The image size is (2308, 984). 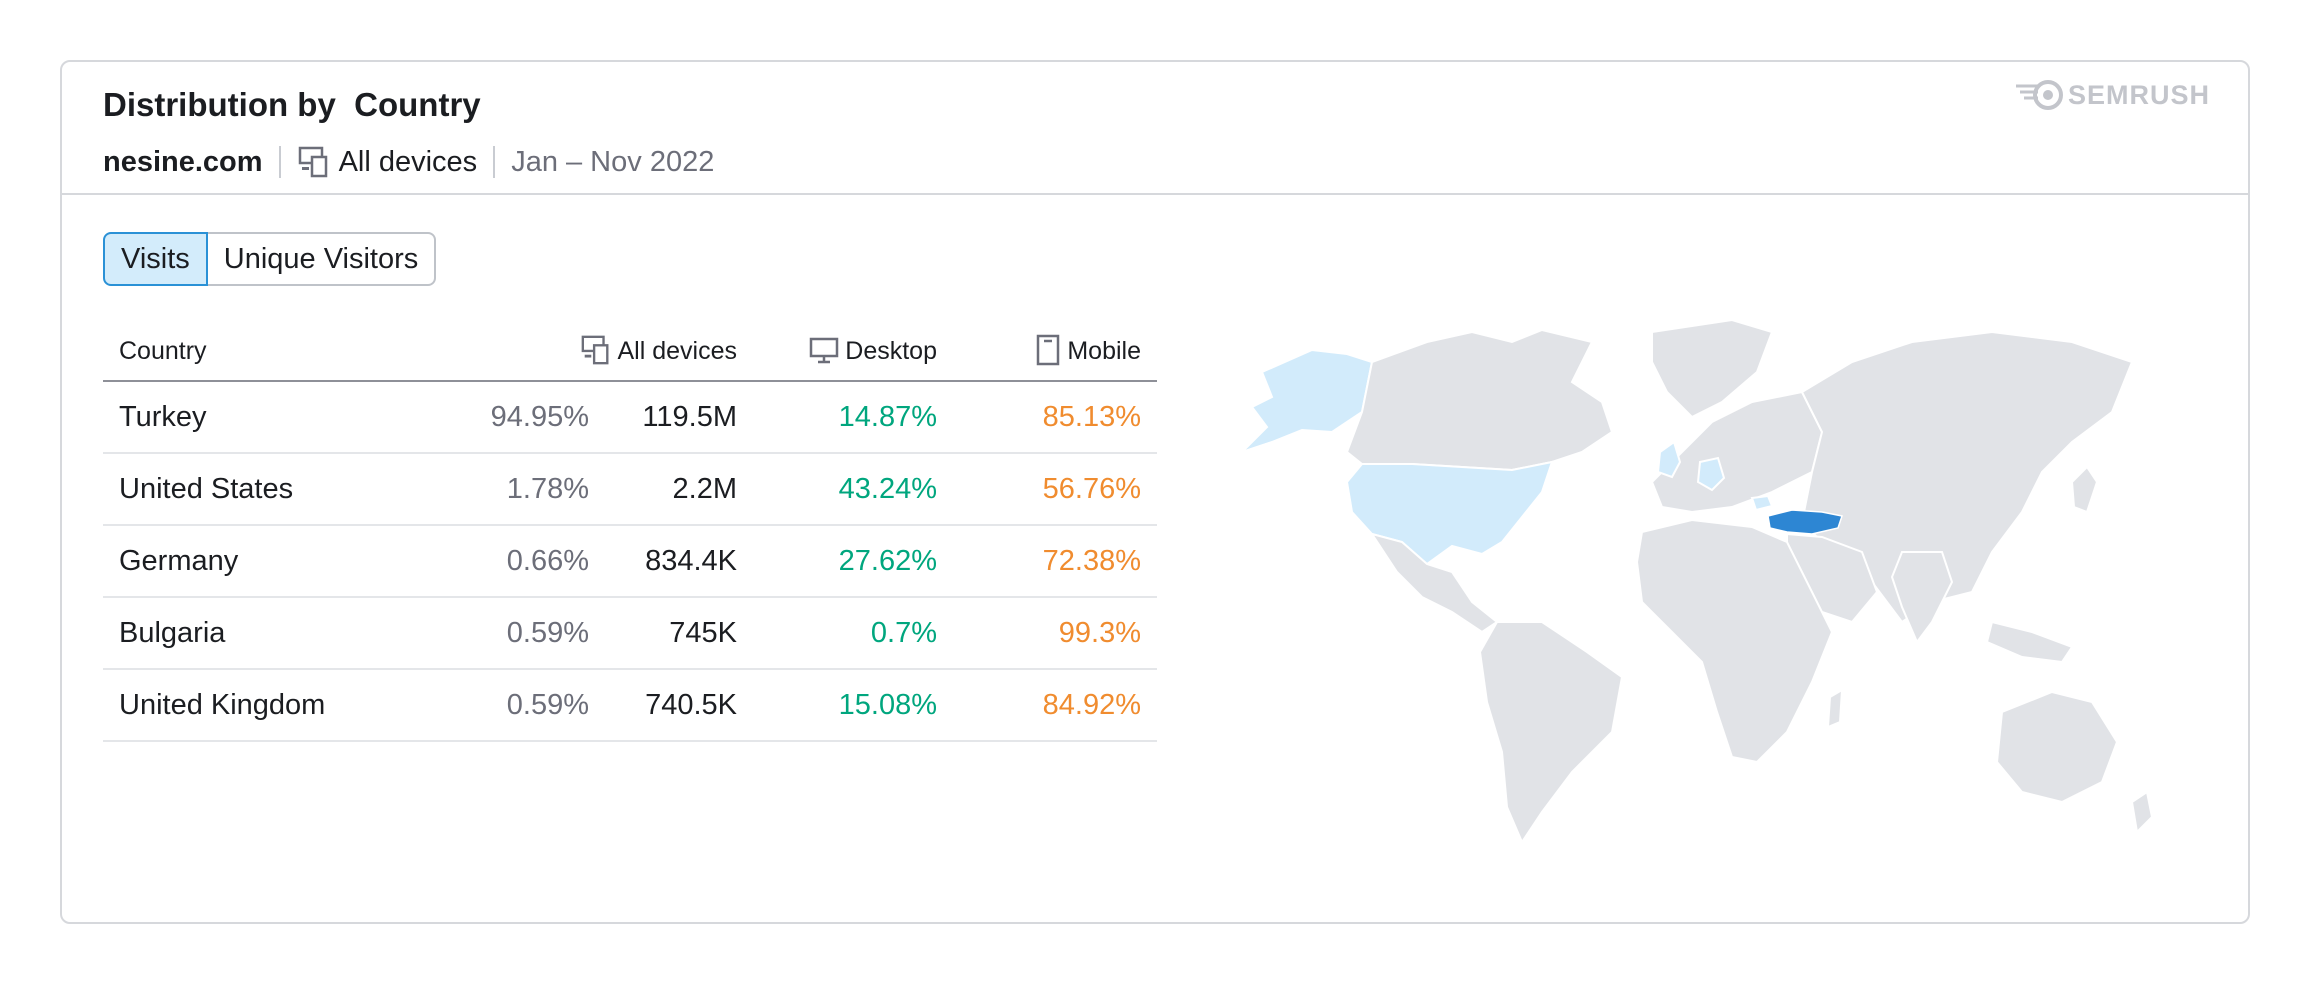 What do you see at coordinates (630, 562) in the screenshot?
I see `table-row: Germany 0.66% 834.4K 27.62% 72.38%` at bounding box center [630, 562].